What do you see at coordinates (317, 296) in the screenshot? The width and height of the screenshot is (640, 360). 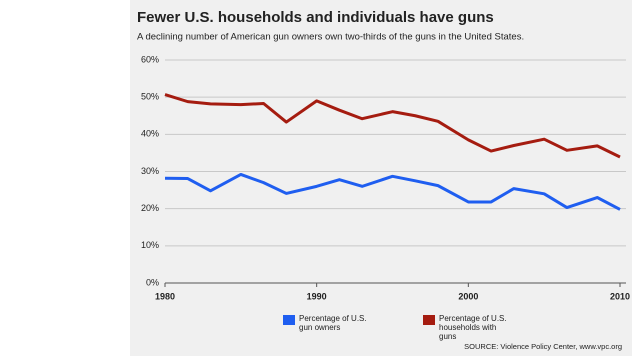 I see `x-tick-label: 1990` at bounding box center [317, 296].